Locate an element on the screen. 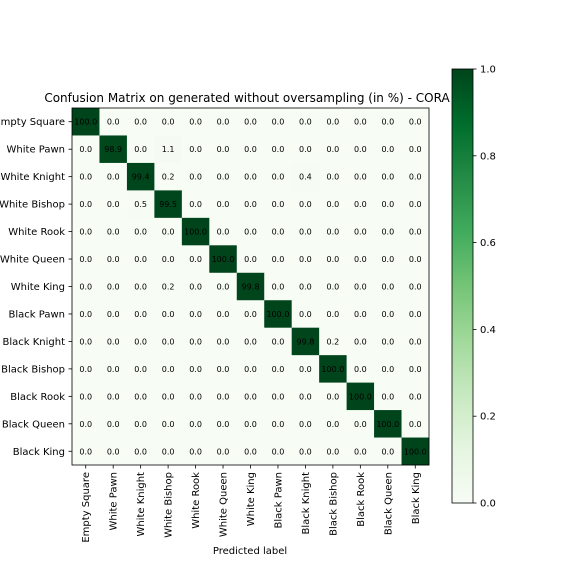  x-tick-label: Empty Square is located at coordinates (86, 507).